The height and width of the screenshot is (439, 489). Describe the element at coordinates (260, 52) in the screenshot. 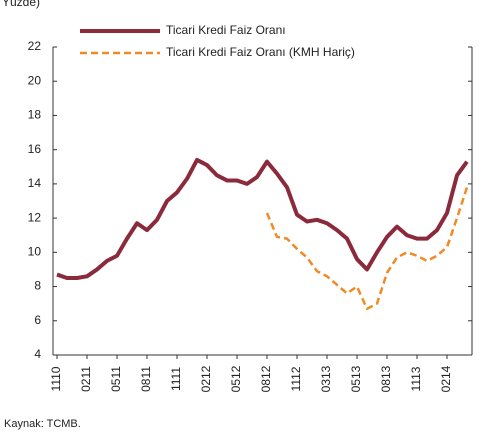

I see `legend-label: Ticari Kredi Faiz Oranı (KMH Hariç)` at that location.